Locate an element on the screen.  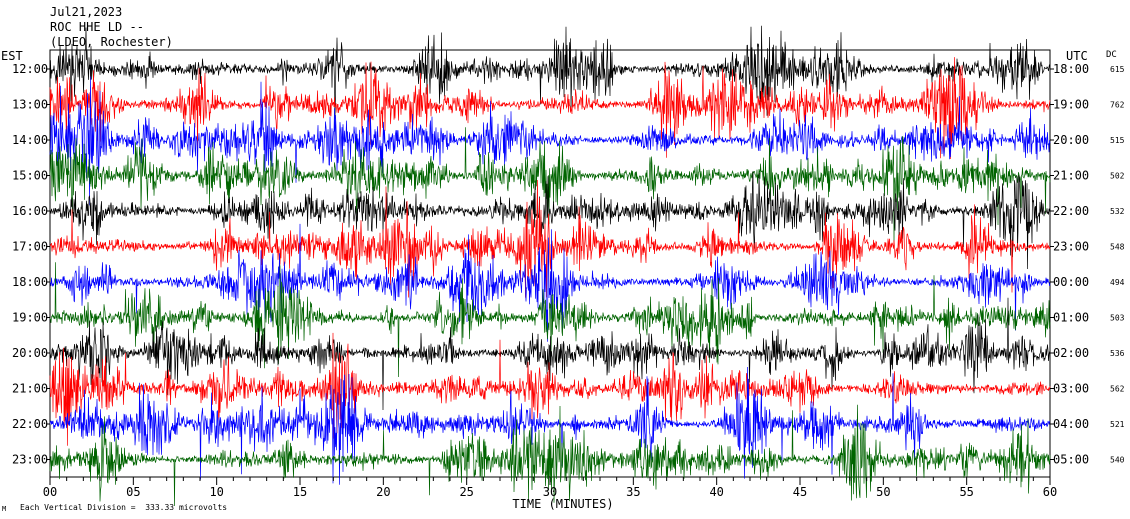
header-network: (LDEO, Rochester) is located at coordinates (111, 42).